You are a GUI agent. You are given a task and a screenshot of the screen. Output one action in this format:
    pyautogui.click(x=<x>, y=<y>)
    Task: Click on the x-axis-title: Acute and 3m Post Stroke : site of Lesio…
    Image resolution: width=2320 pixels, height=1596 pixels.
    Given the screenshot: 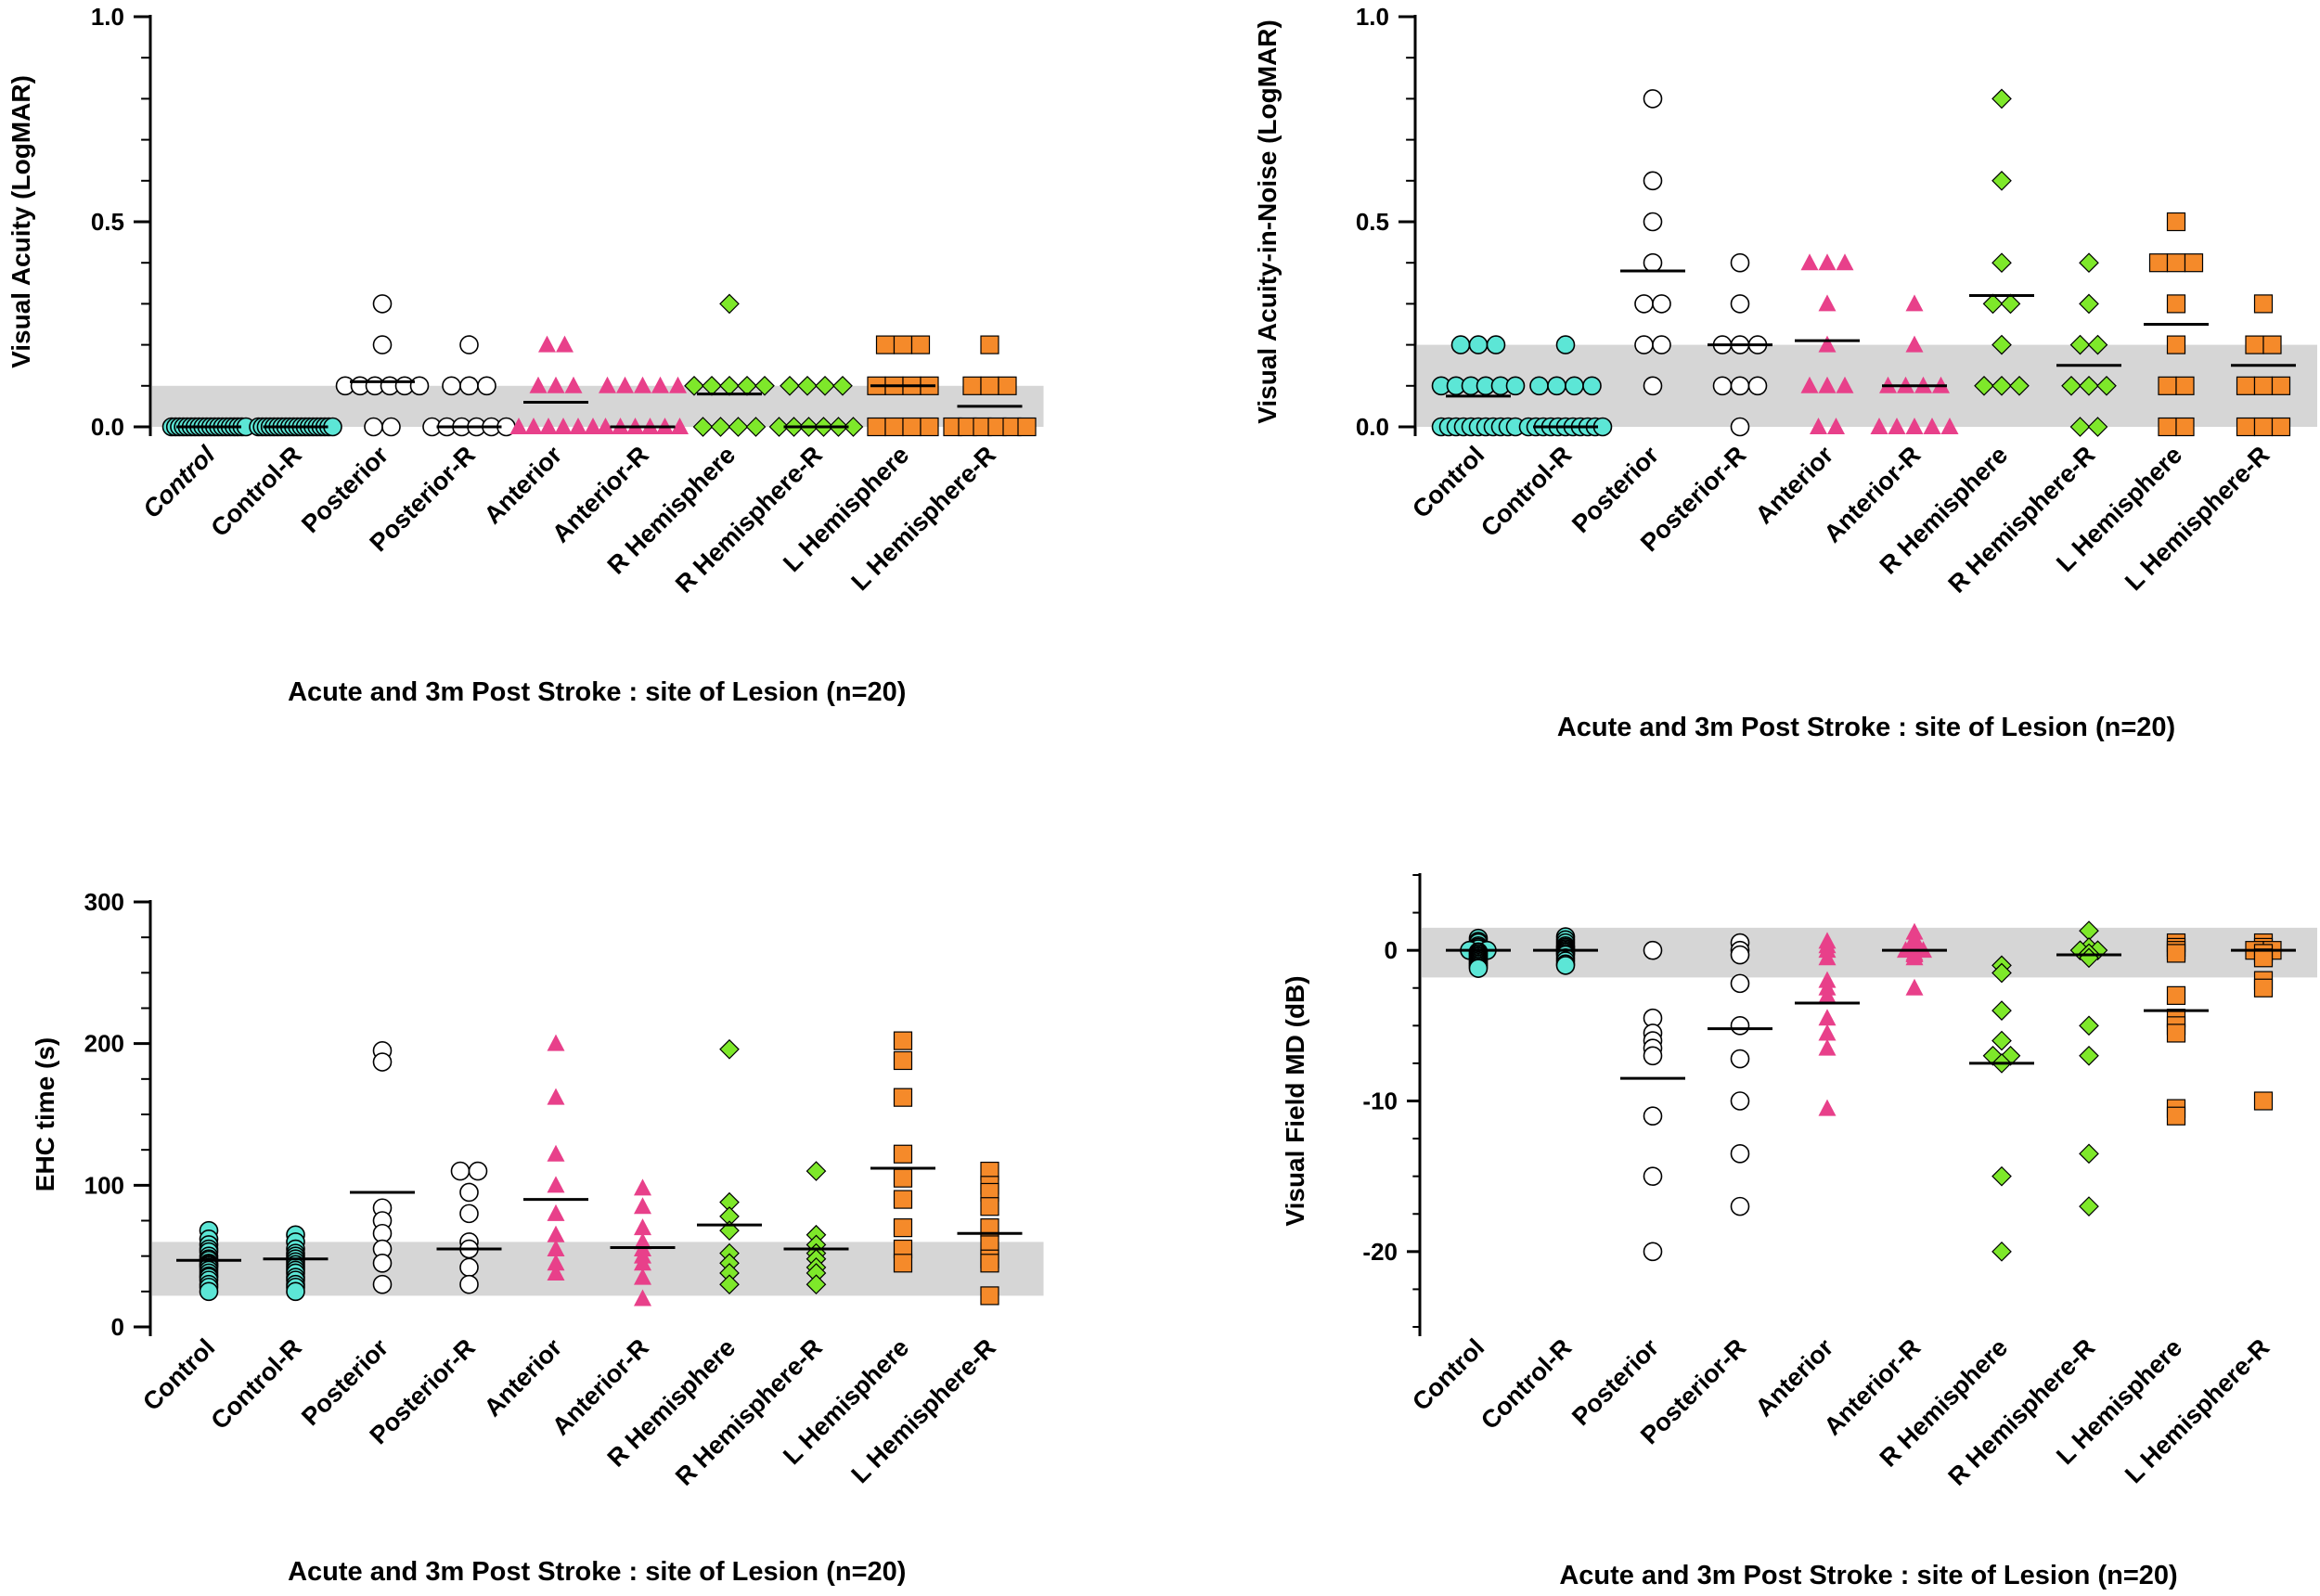 What is the action you would take?
    pyautogui.click(x=1866, y=727)
    